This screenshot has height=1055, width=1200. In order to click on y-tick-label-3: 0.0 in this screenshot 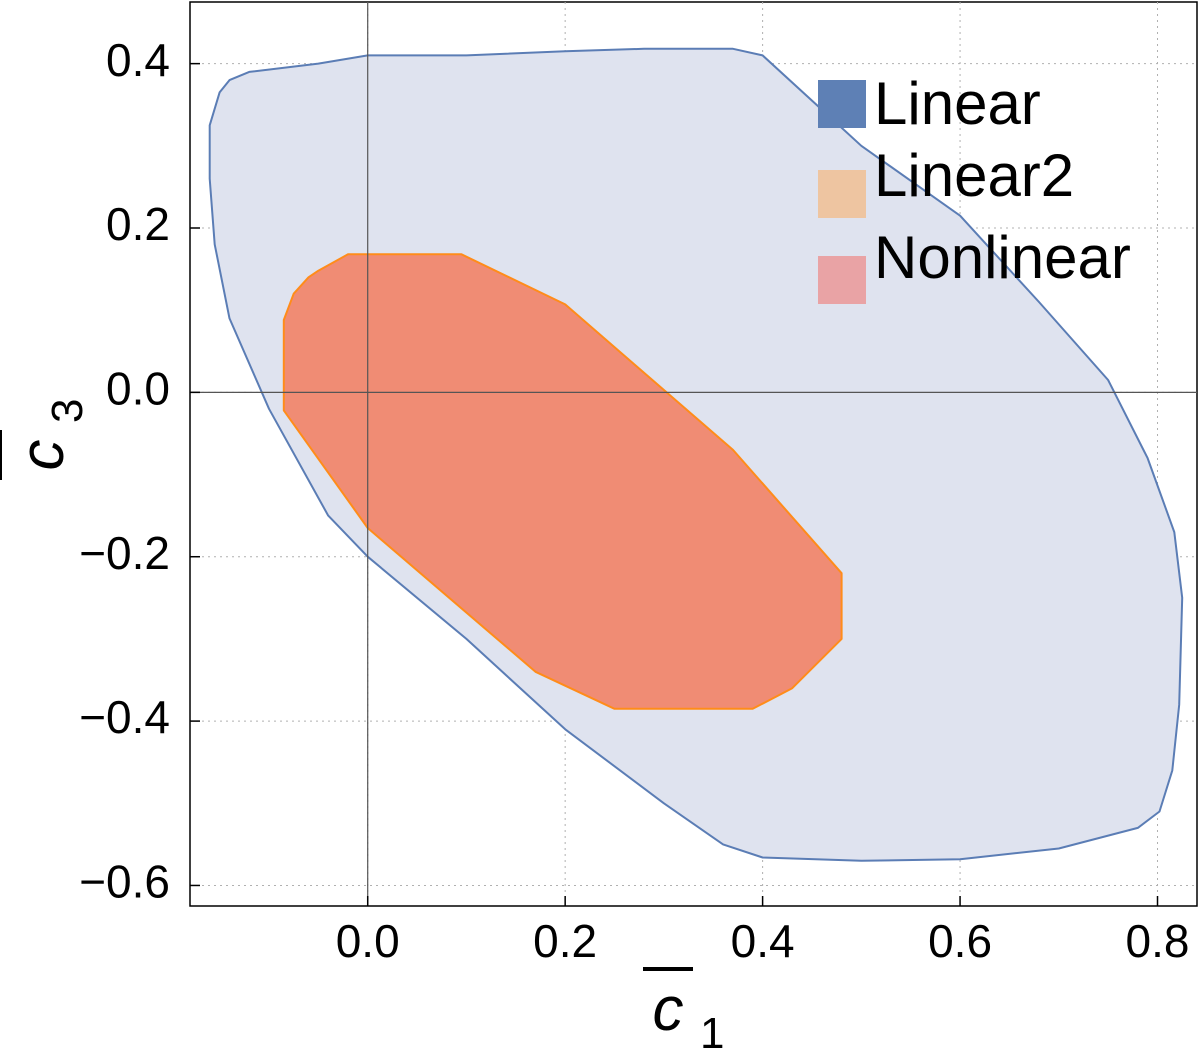, I will do `click(138, 389)`.